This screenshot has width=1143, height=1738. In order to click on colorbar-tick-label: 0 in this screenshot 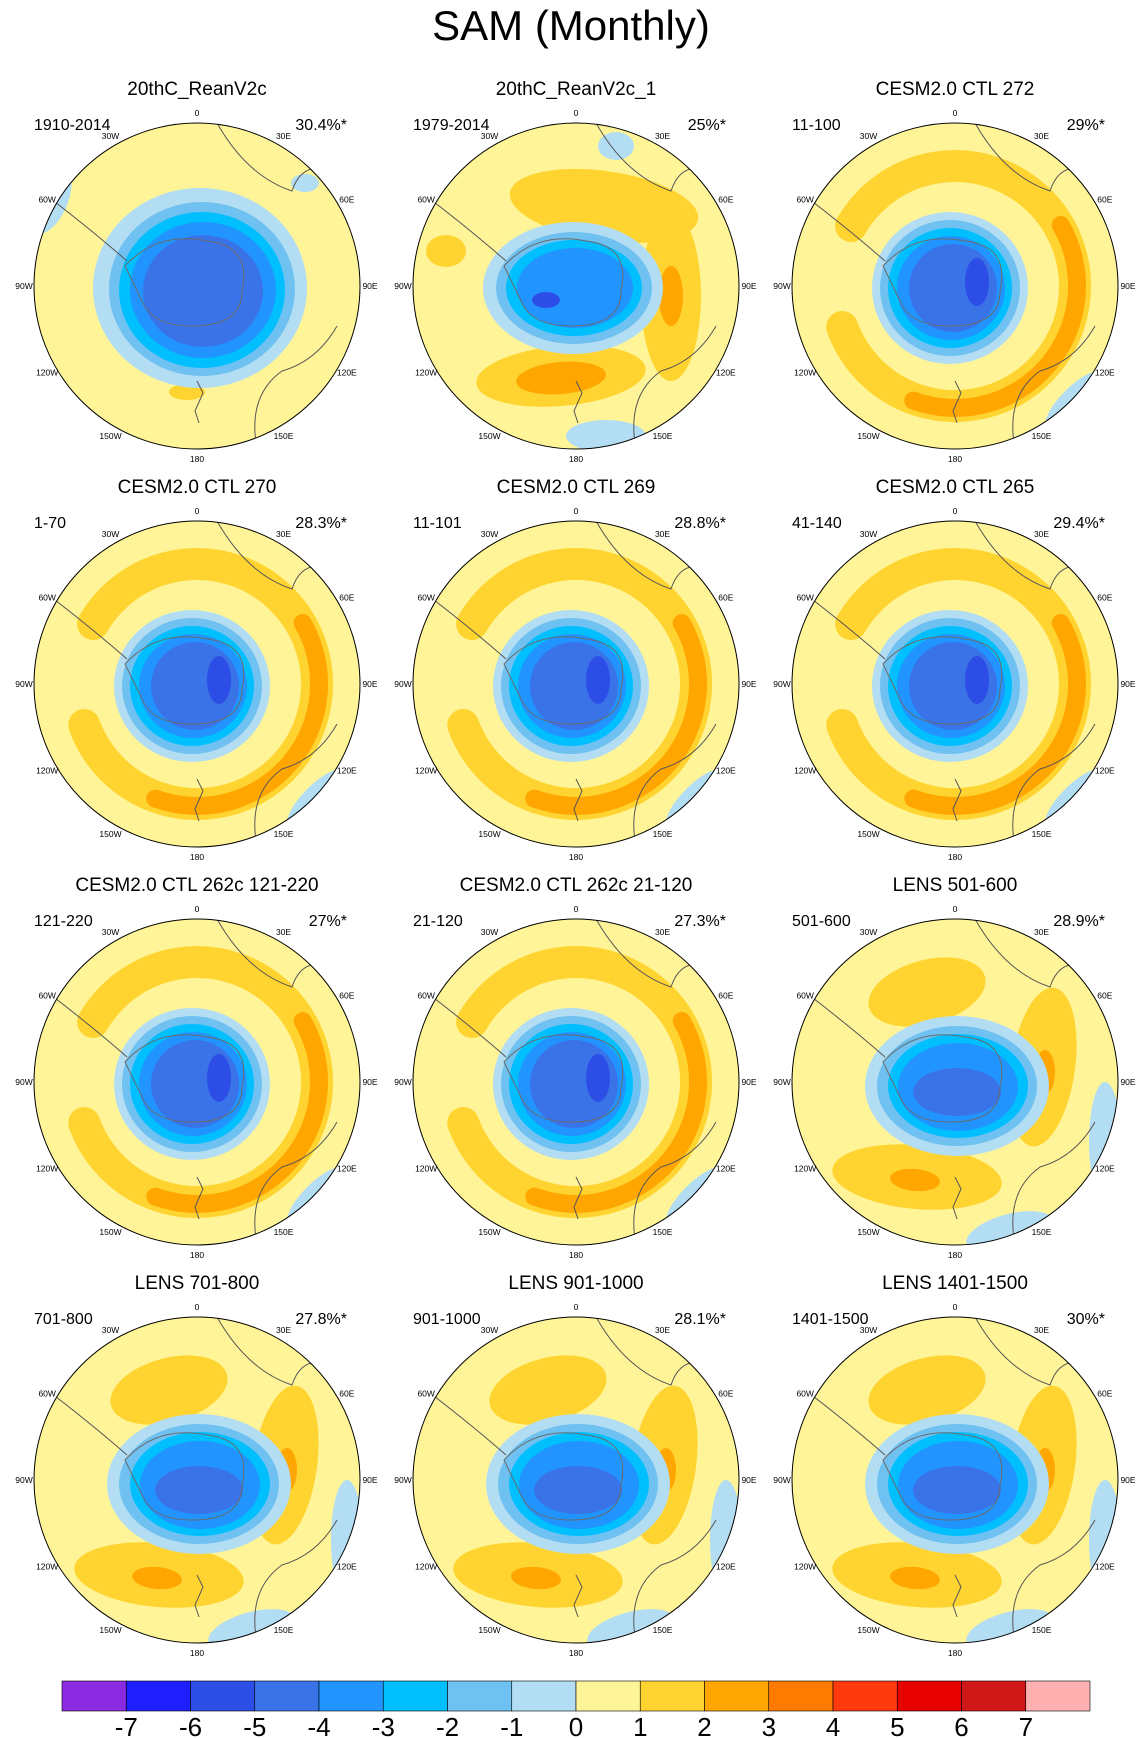, I will do `click(576, 1725)`.